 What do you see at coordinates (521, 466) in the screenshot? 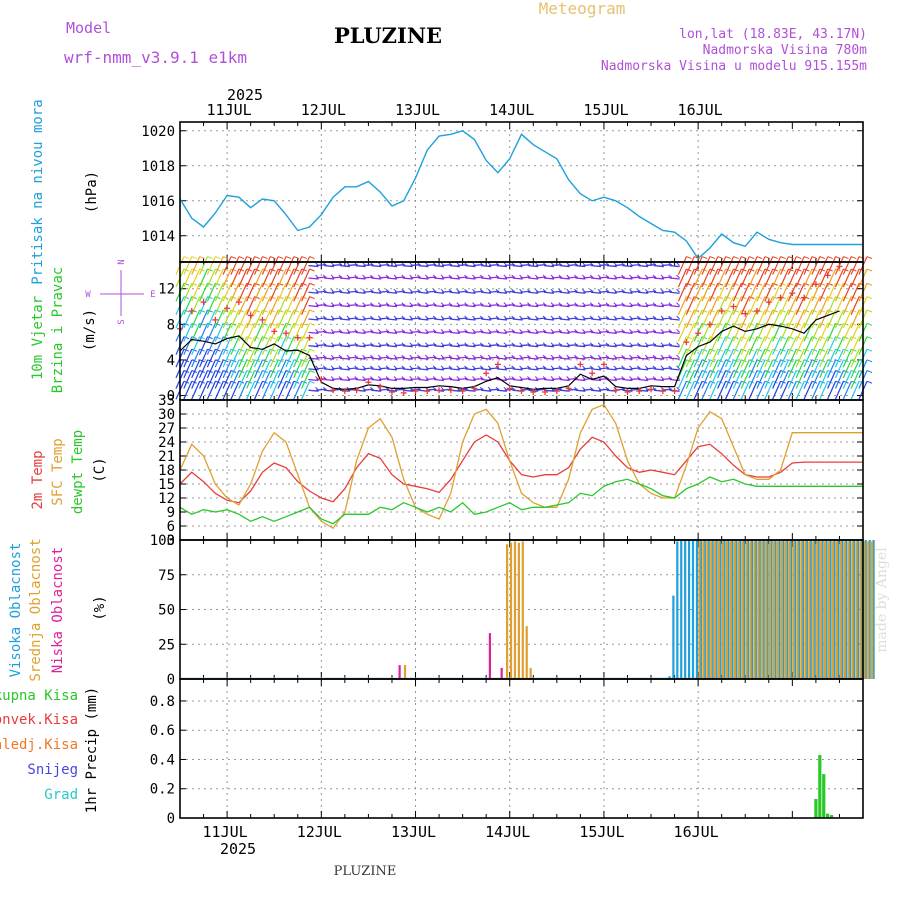
I see `sfc-temp-line` at bounding box center [521, 466].